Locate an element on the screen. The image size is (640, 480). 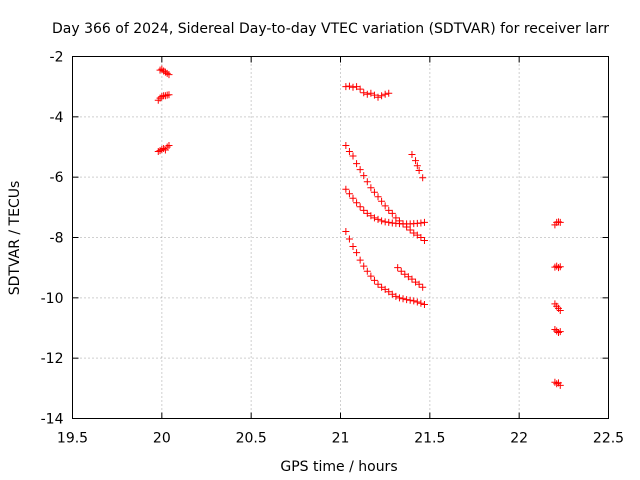
x-tick-label: 22 is located at coordinates (519, 439).